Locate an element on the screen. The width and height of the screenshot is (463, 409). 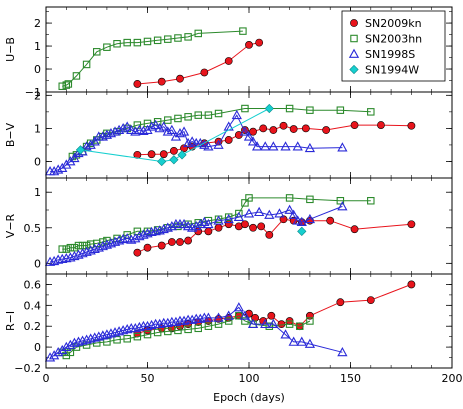
legend-label-SN2009kn: SN2009kn is located at coordinates (393, 23).